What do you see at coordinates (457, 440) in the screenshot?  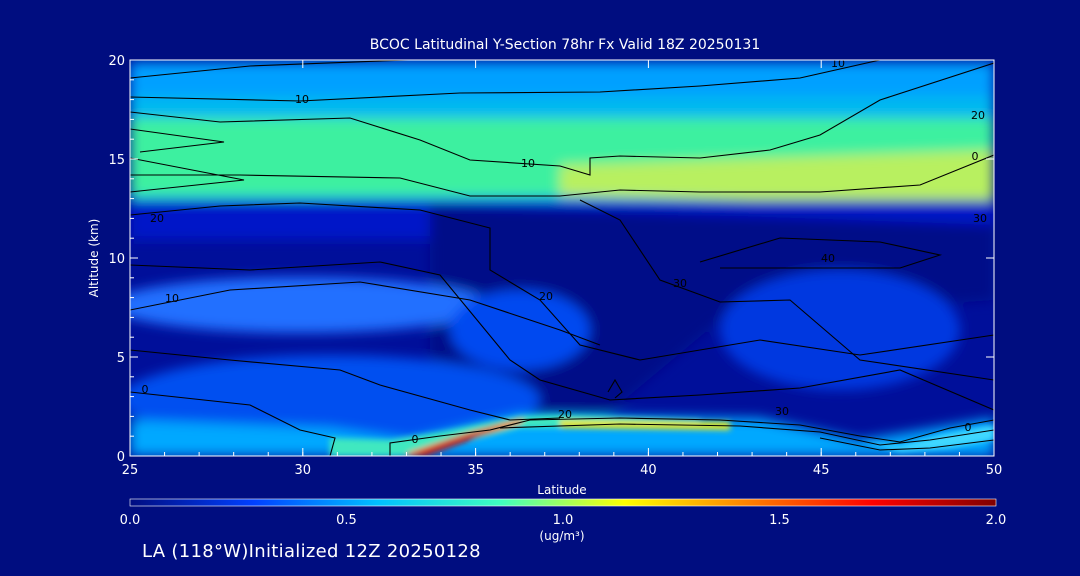 I see `surface-band-red` at bounding box center [457, 440].